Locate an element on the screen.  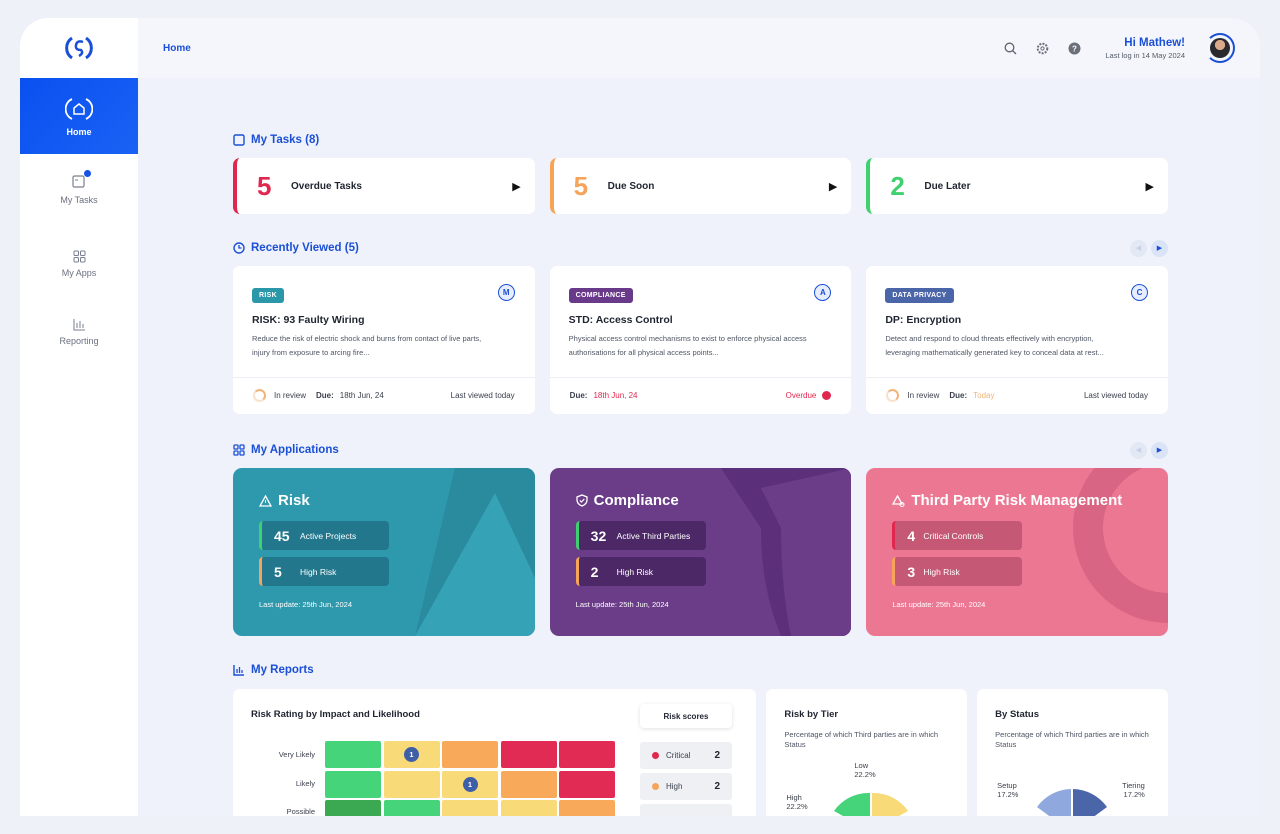
card-title: STD: Access Control is located at coordinates (620, 320).